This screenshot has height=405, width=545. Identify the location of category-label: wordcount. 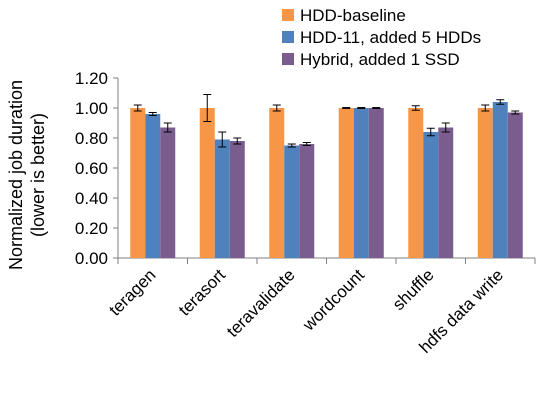
(333, 300).